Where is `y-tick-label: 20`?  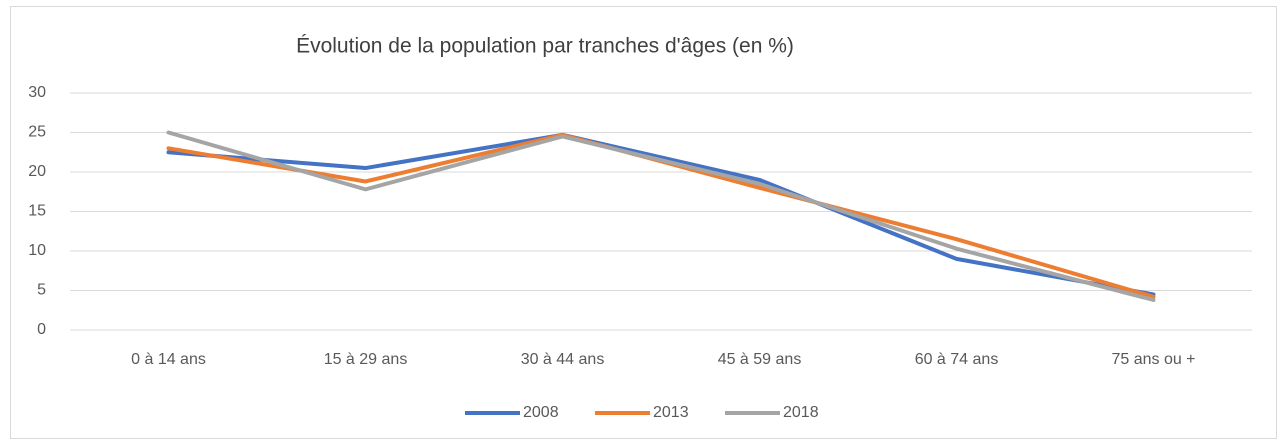
y-tick-label: 20 is located at coordinates (37, 171).